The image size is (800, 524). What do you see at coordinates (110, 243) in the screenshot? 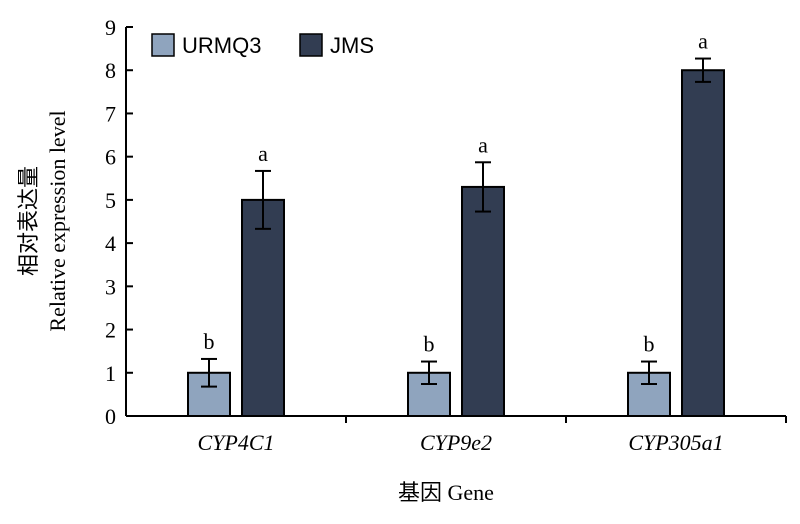
I see `y-tick-label: 4` at bounding box center [110, 243].